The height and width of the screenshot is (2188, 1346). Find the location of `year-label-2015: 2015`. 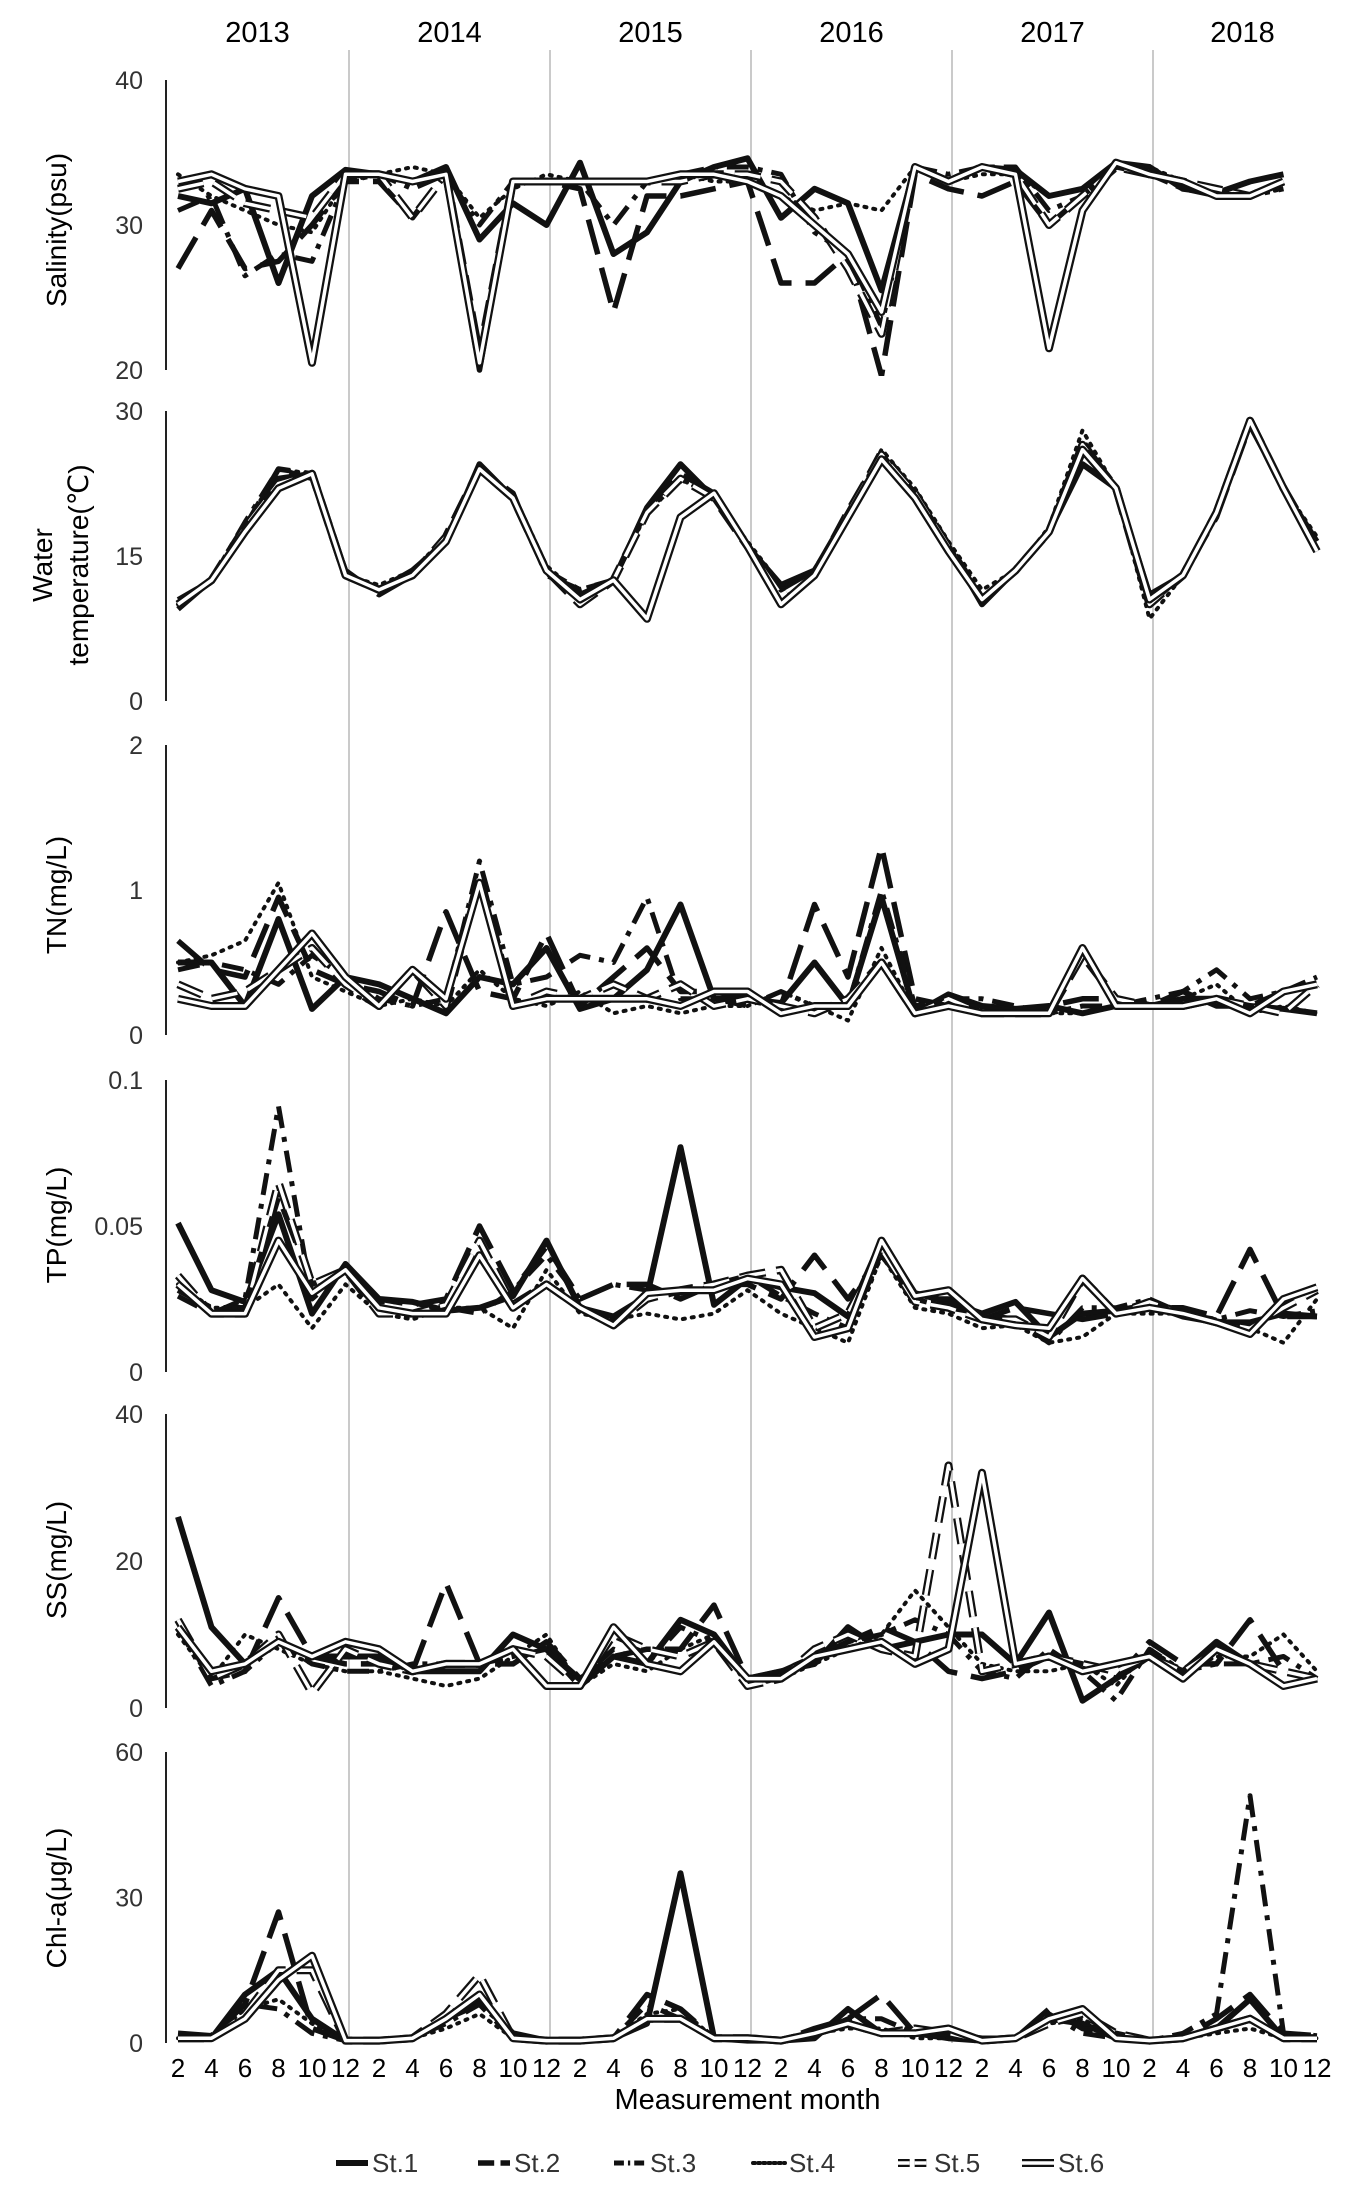

year-label-2015: 2015 is located at coordinates (650, 33).